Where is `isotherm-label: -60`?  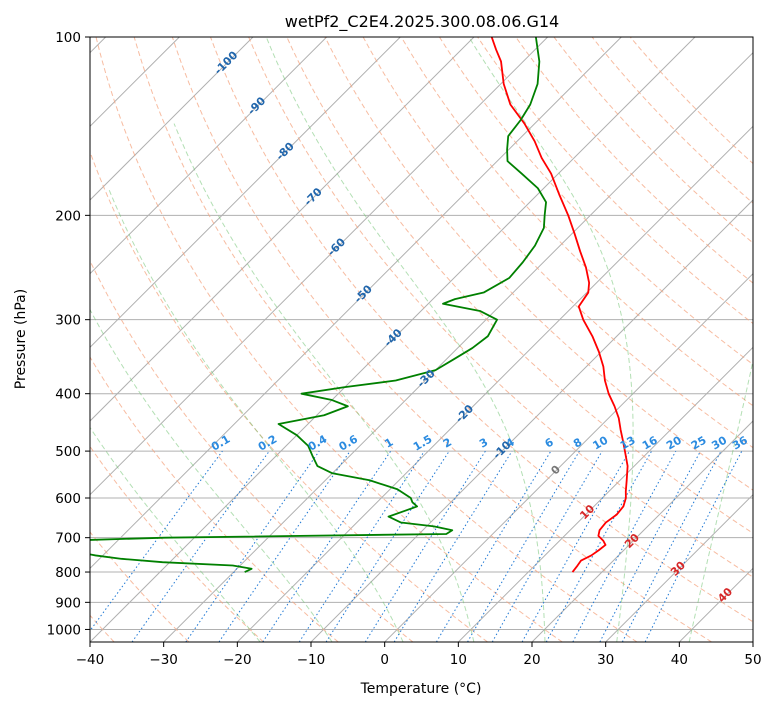
isotherm-label: -60 is located at coordinates (336, 246).